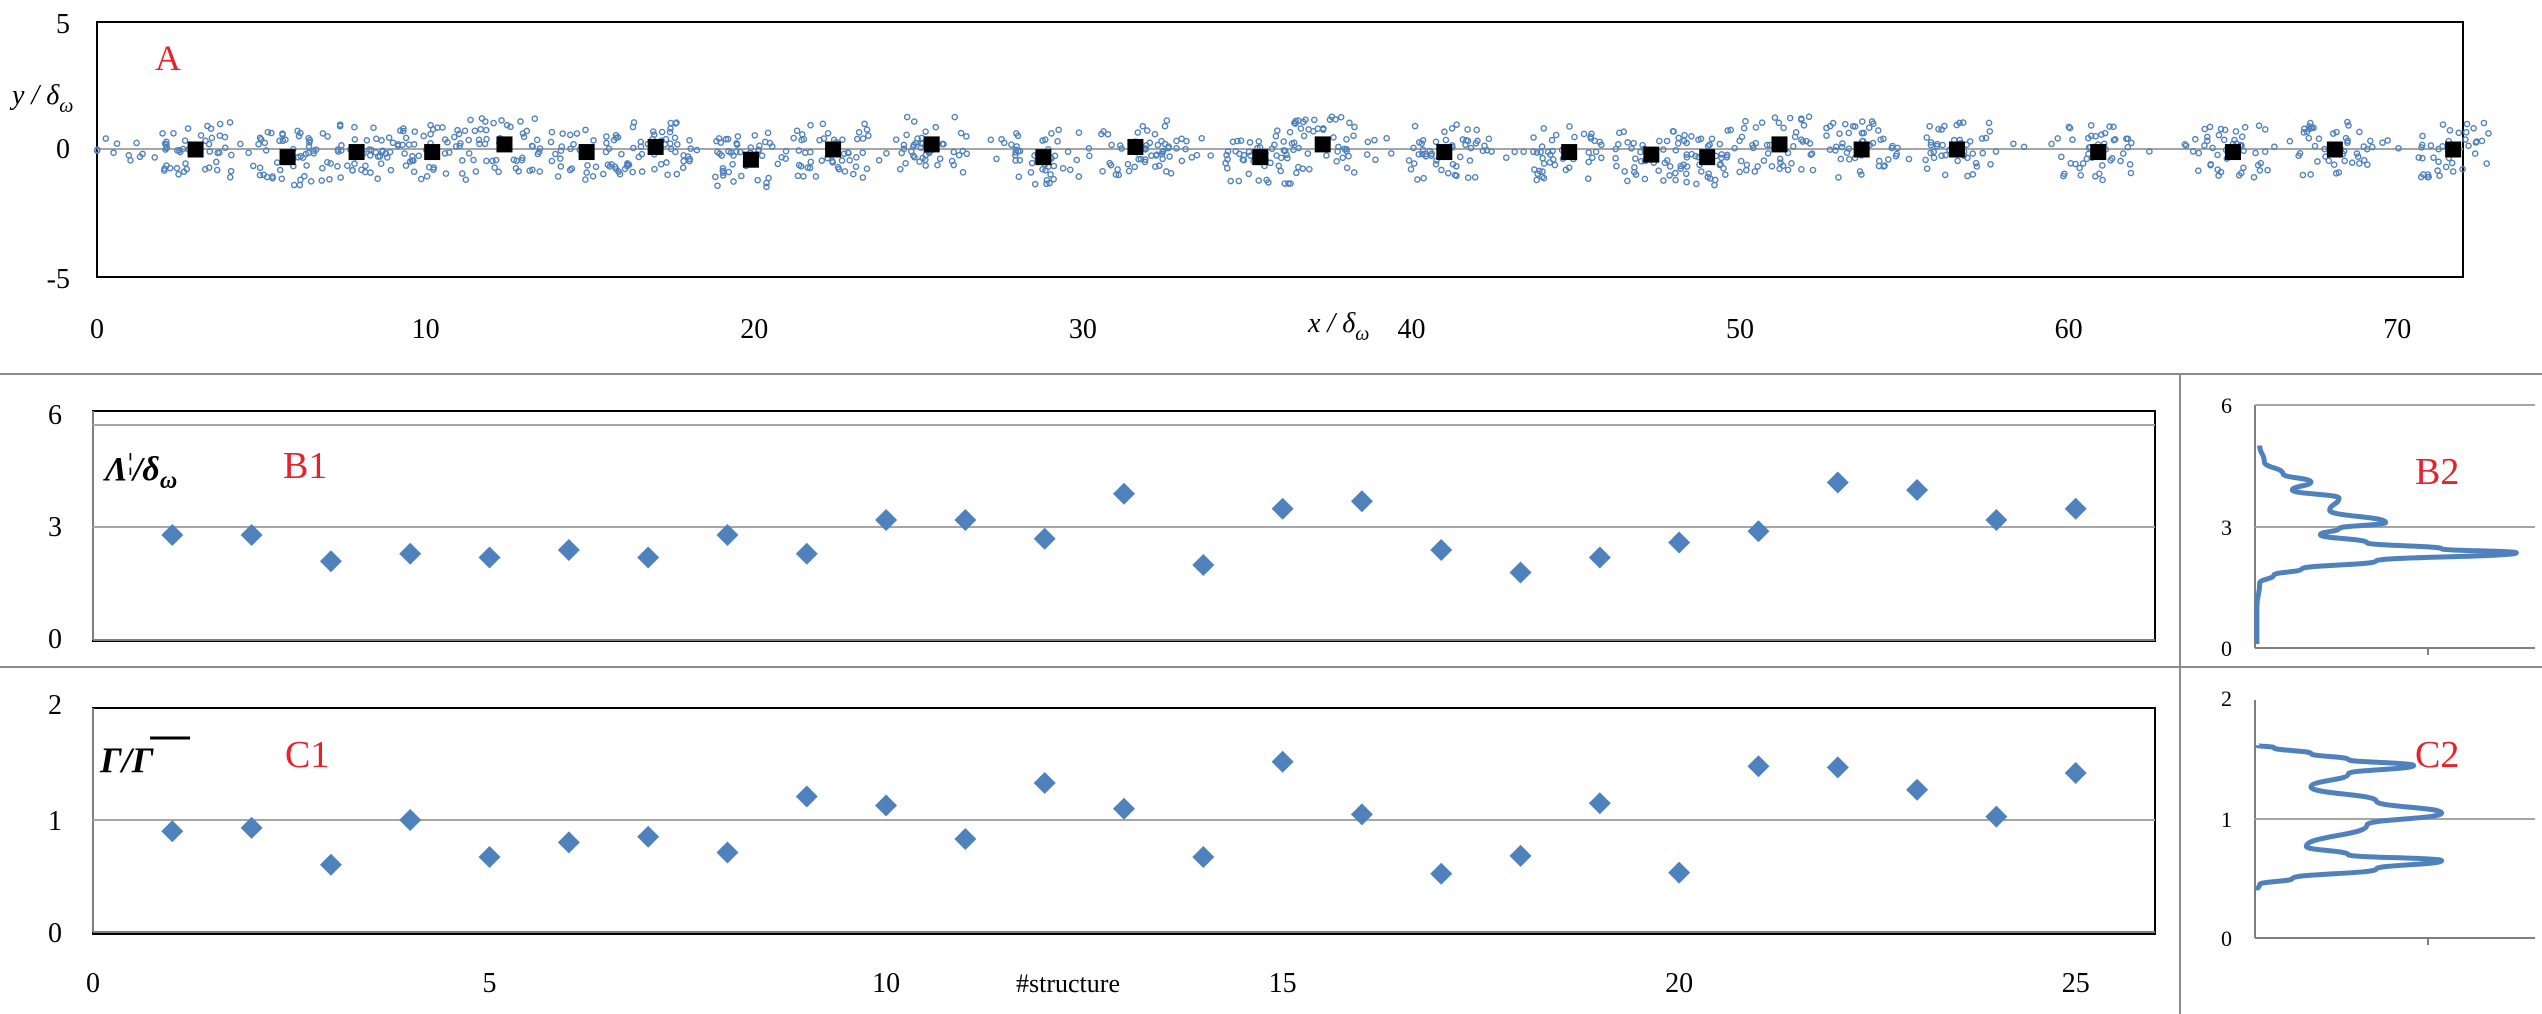  Describe the element at coordinates (2075, 772) in the screenshot. I see `panel-c1-point` at that location.